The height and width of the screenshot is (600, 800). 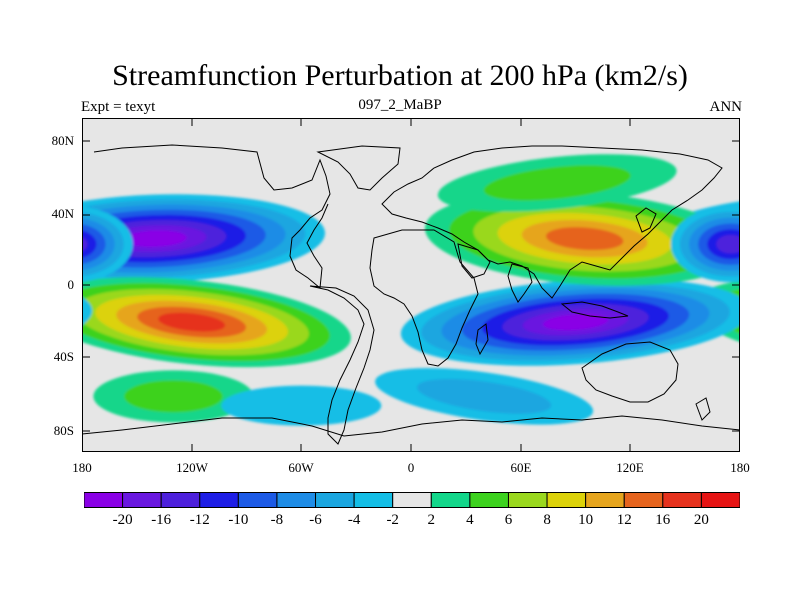 I want to click on colorbar-tick-label: -12, so click(x=199, y=520).